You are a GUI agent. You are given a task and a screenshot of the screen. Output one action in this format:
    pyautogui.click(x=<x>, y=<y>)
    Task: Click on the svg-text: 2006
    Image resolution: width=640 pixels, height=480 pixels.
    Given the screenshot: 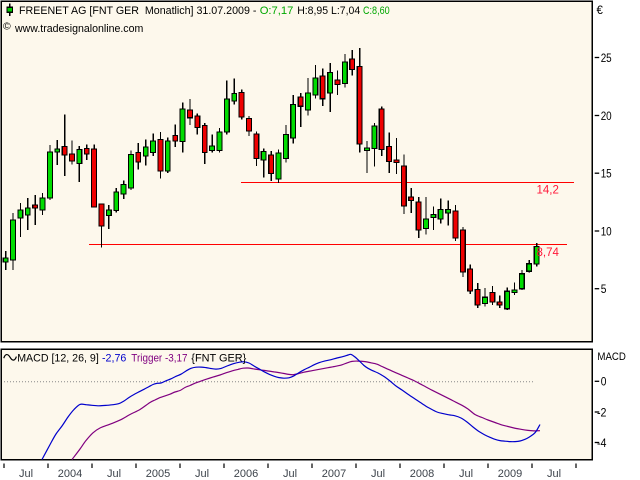 What is the action you would take?
    pyautogui.click(x=246, y=474)
    